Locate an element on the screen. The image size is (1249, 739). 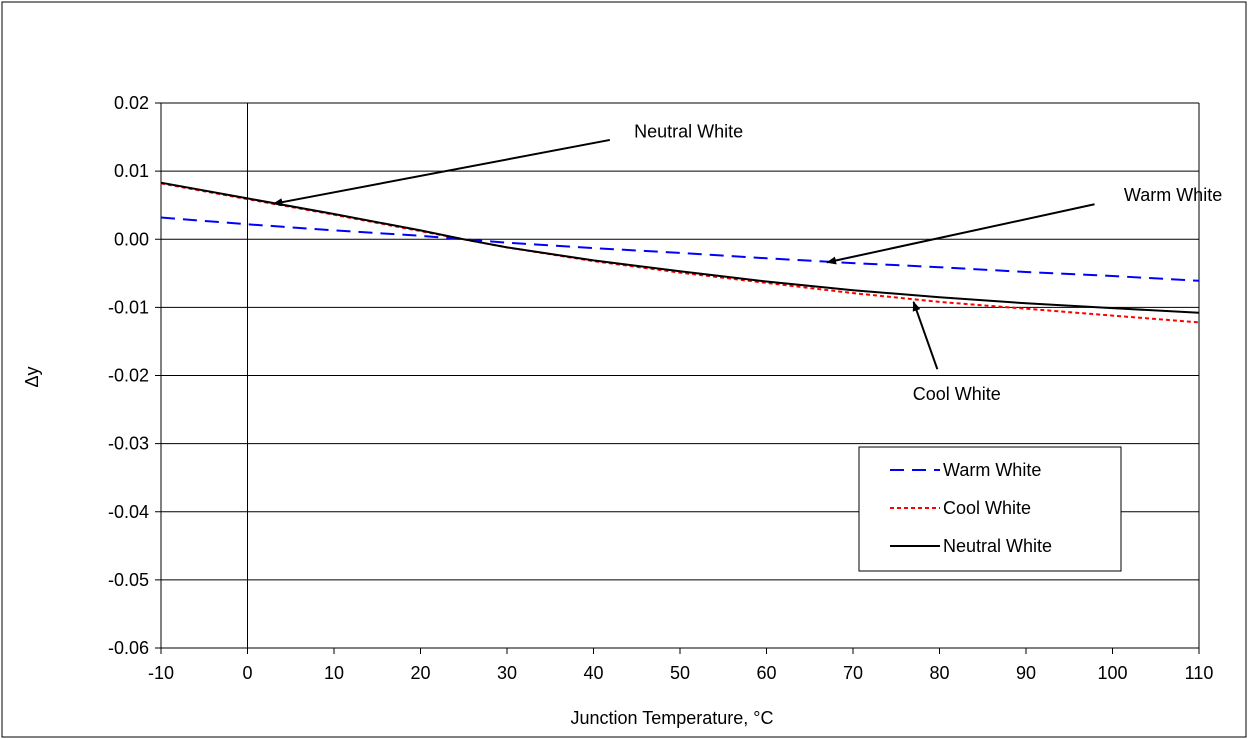
x-tick-label: 100 is located at coordinates (1112, 673).